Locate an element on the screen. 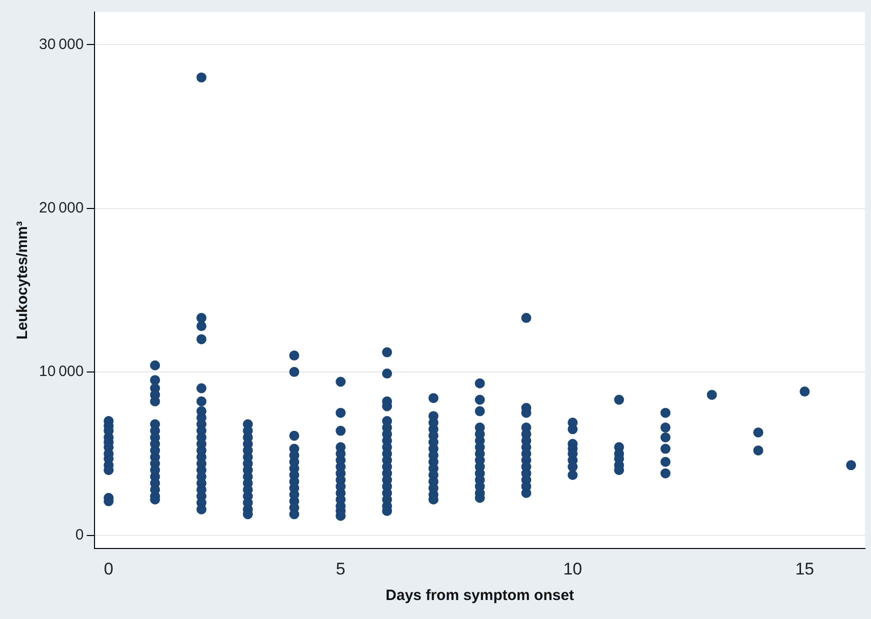 This screenshot has height=619, width=871. y-tick-label: 30 000 is located at coordinates (61, 44).